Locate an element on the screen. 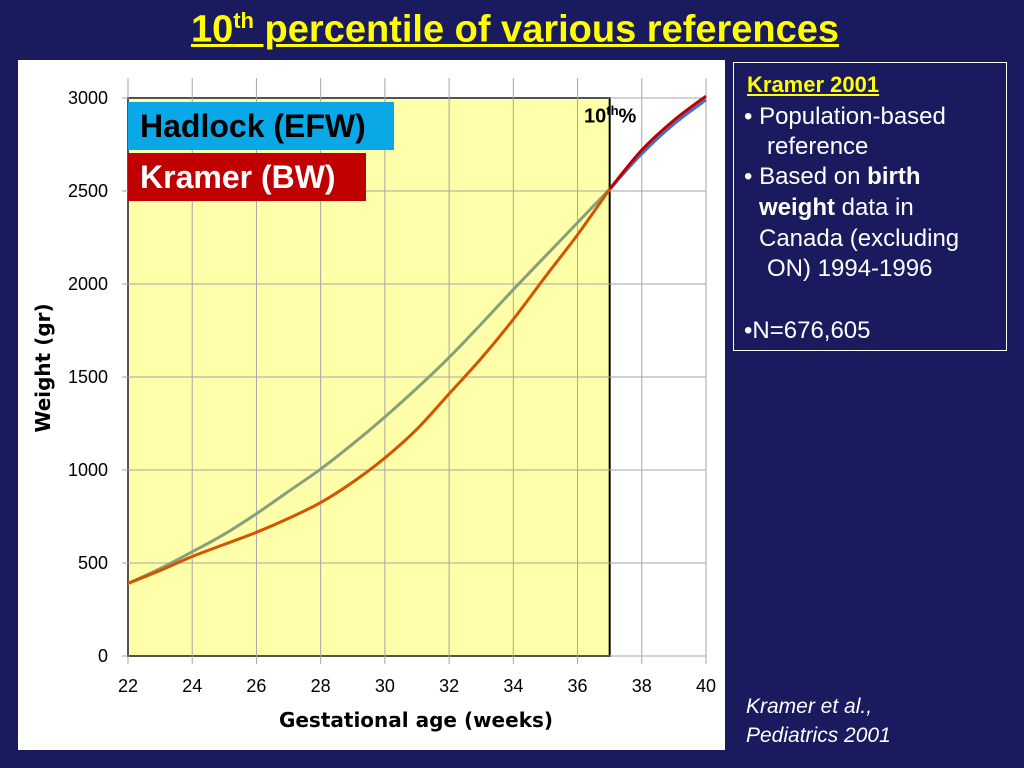  tail-red-series-line is located at coordinates (657, 142).